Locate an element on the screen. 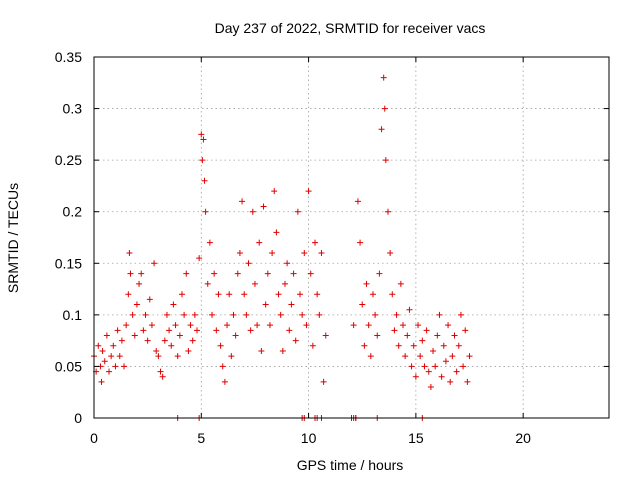 This screenshot has width=640, height=480. x-tick-label: 20 is located at coordinates (523, 438).